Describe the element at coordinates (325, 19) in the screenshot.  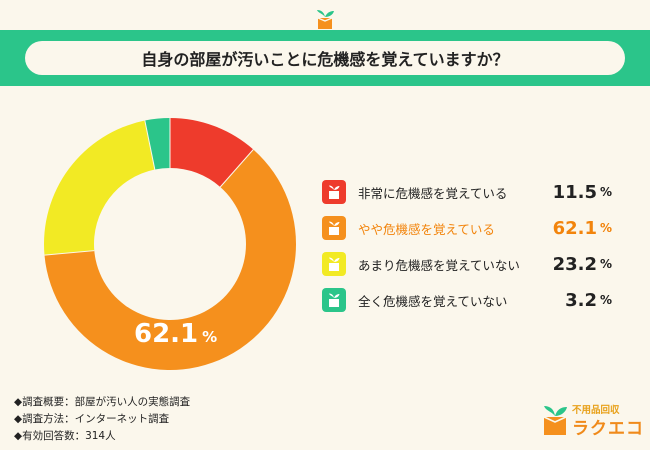
I see `sprout-box-logo-icon` at that location.